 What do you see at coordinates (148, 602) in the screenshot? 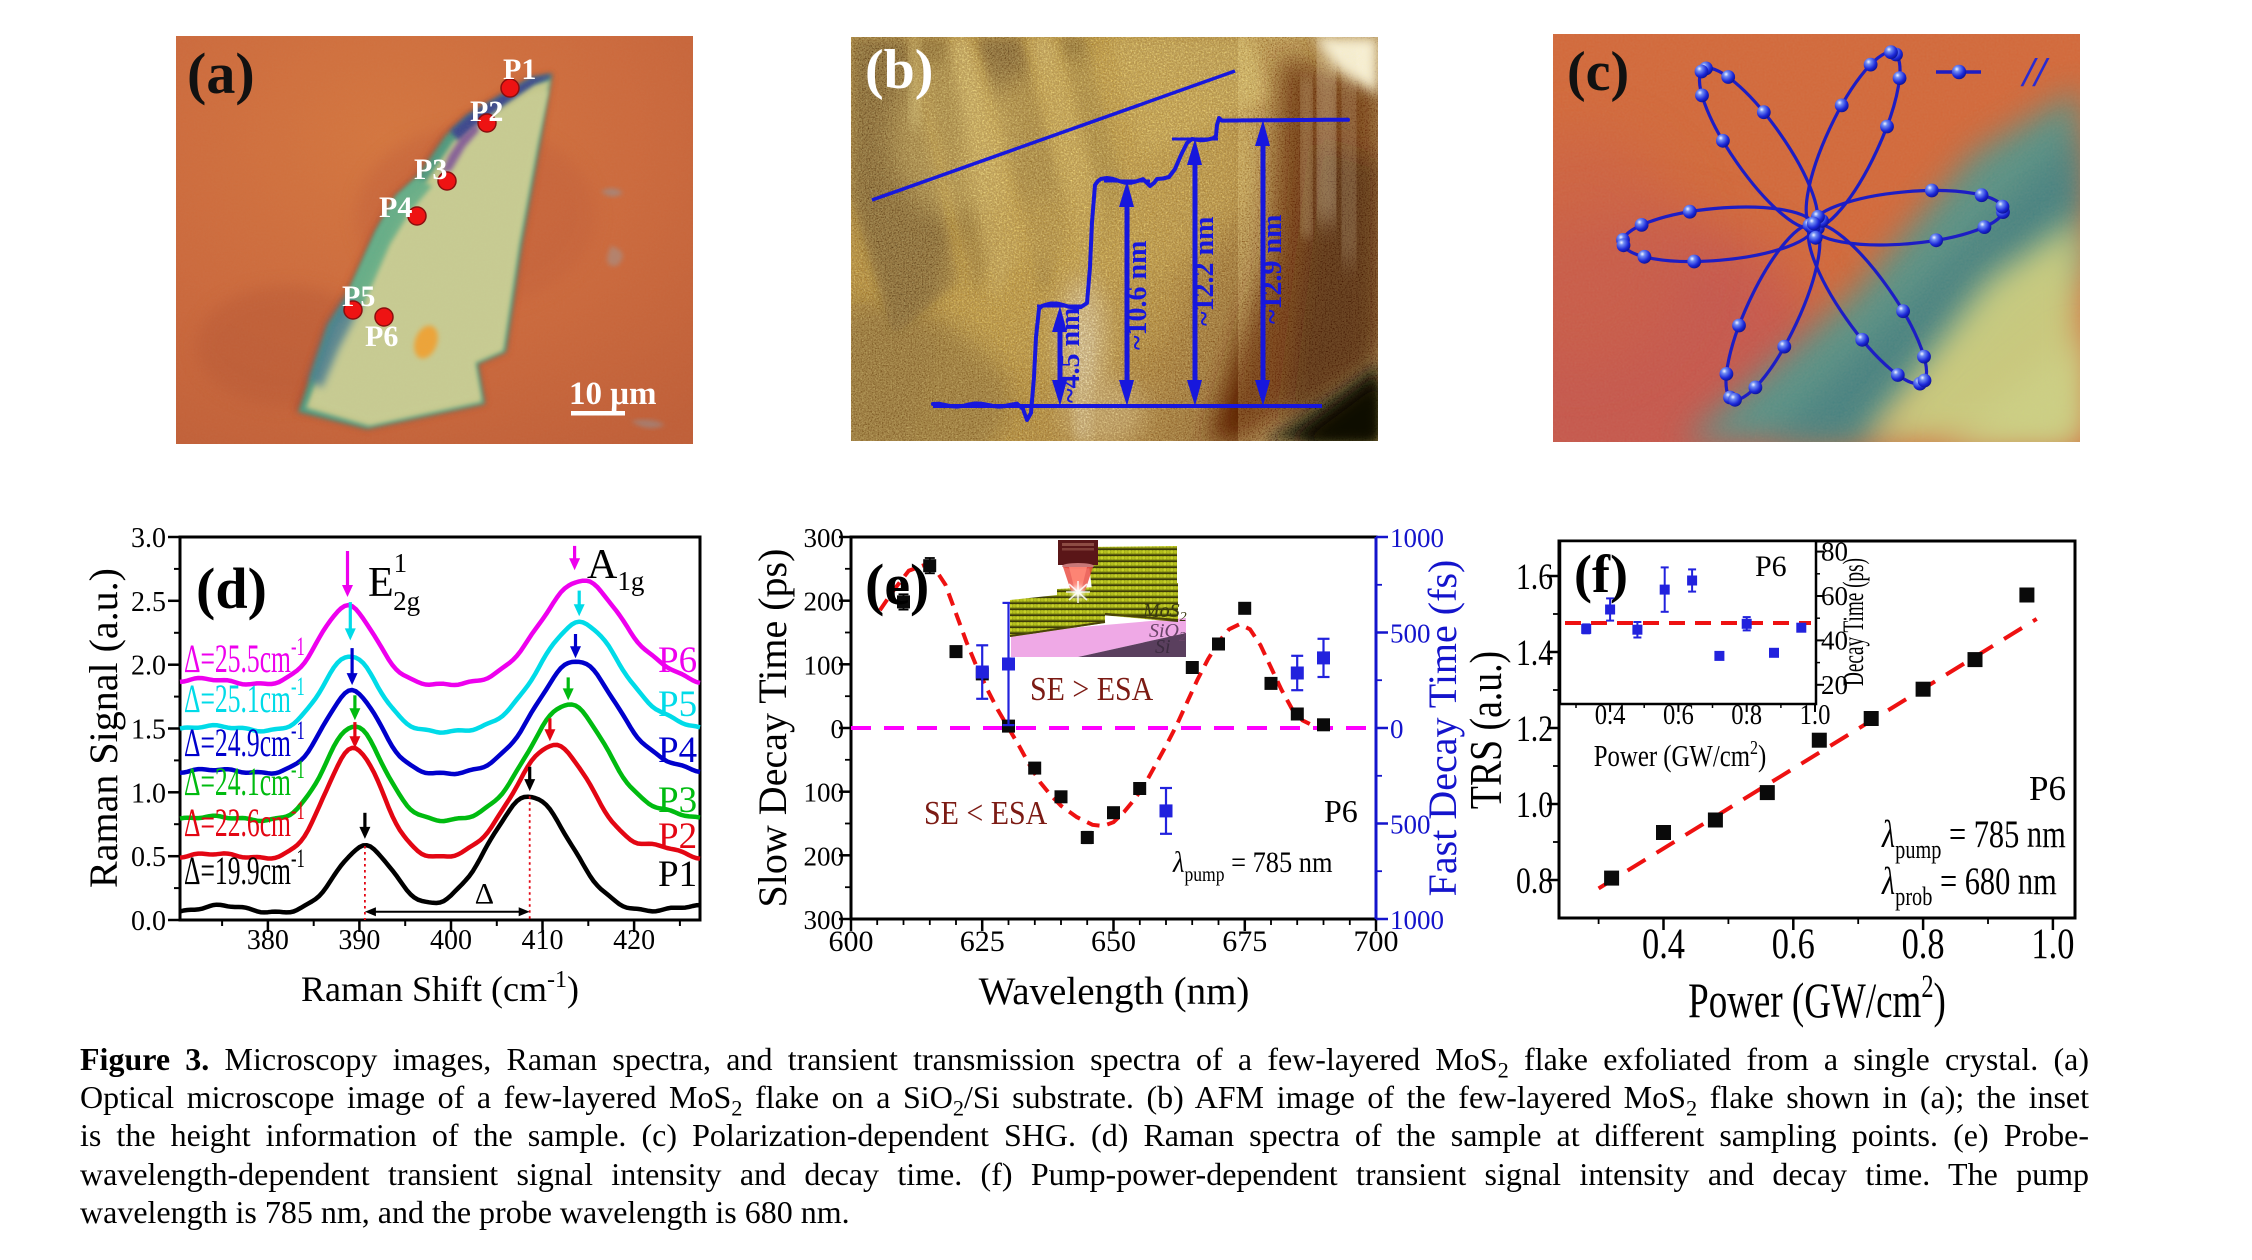
I see `svg-text: 2.5` at bounding box center [148, 602].